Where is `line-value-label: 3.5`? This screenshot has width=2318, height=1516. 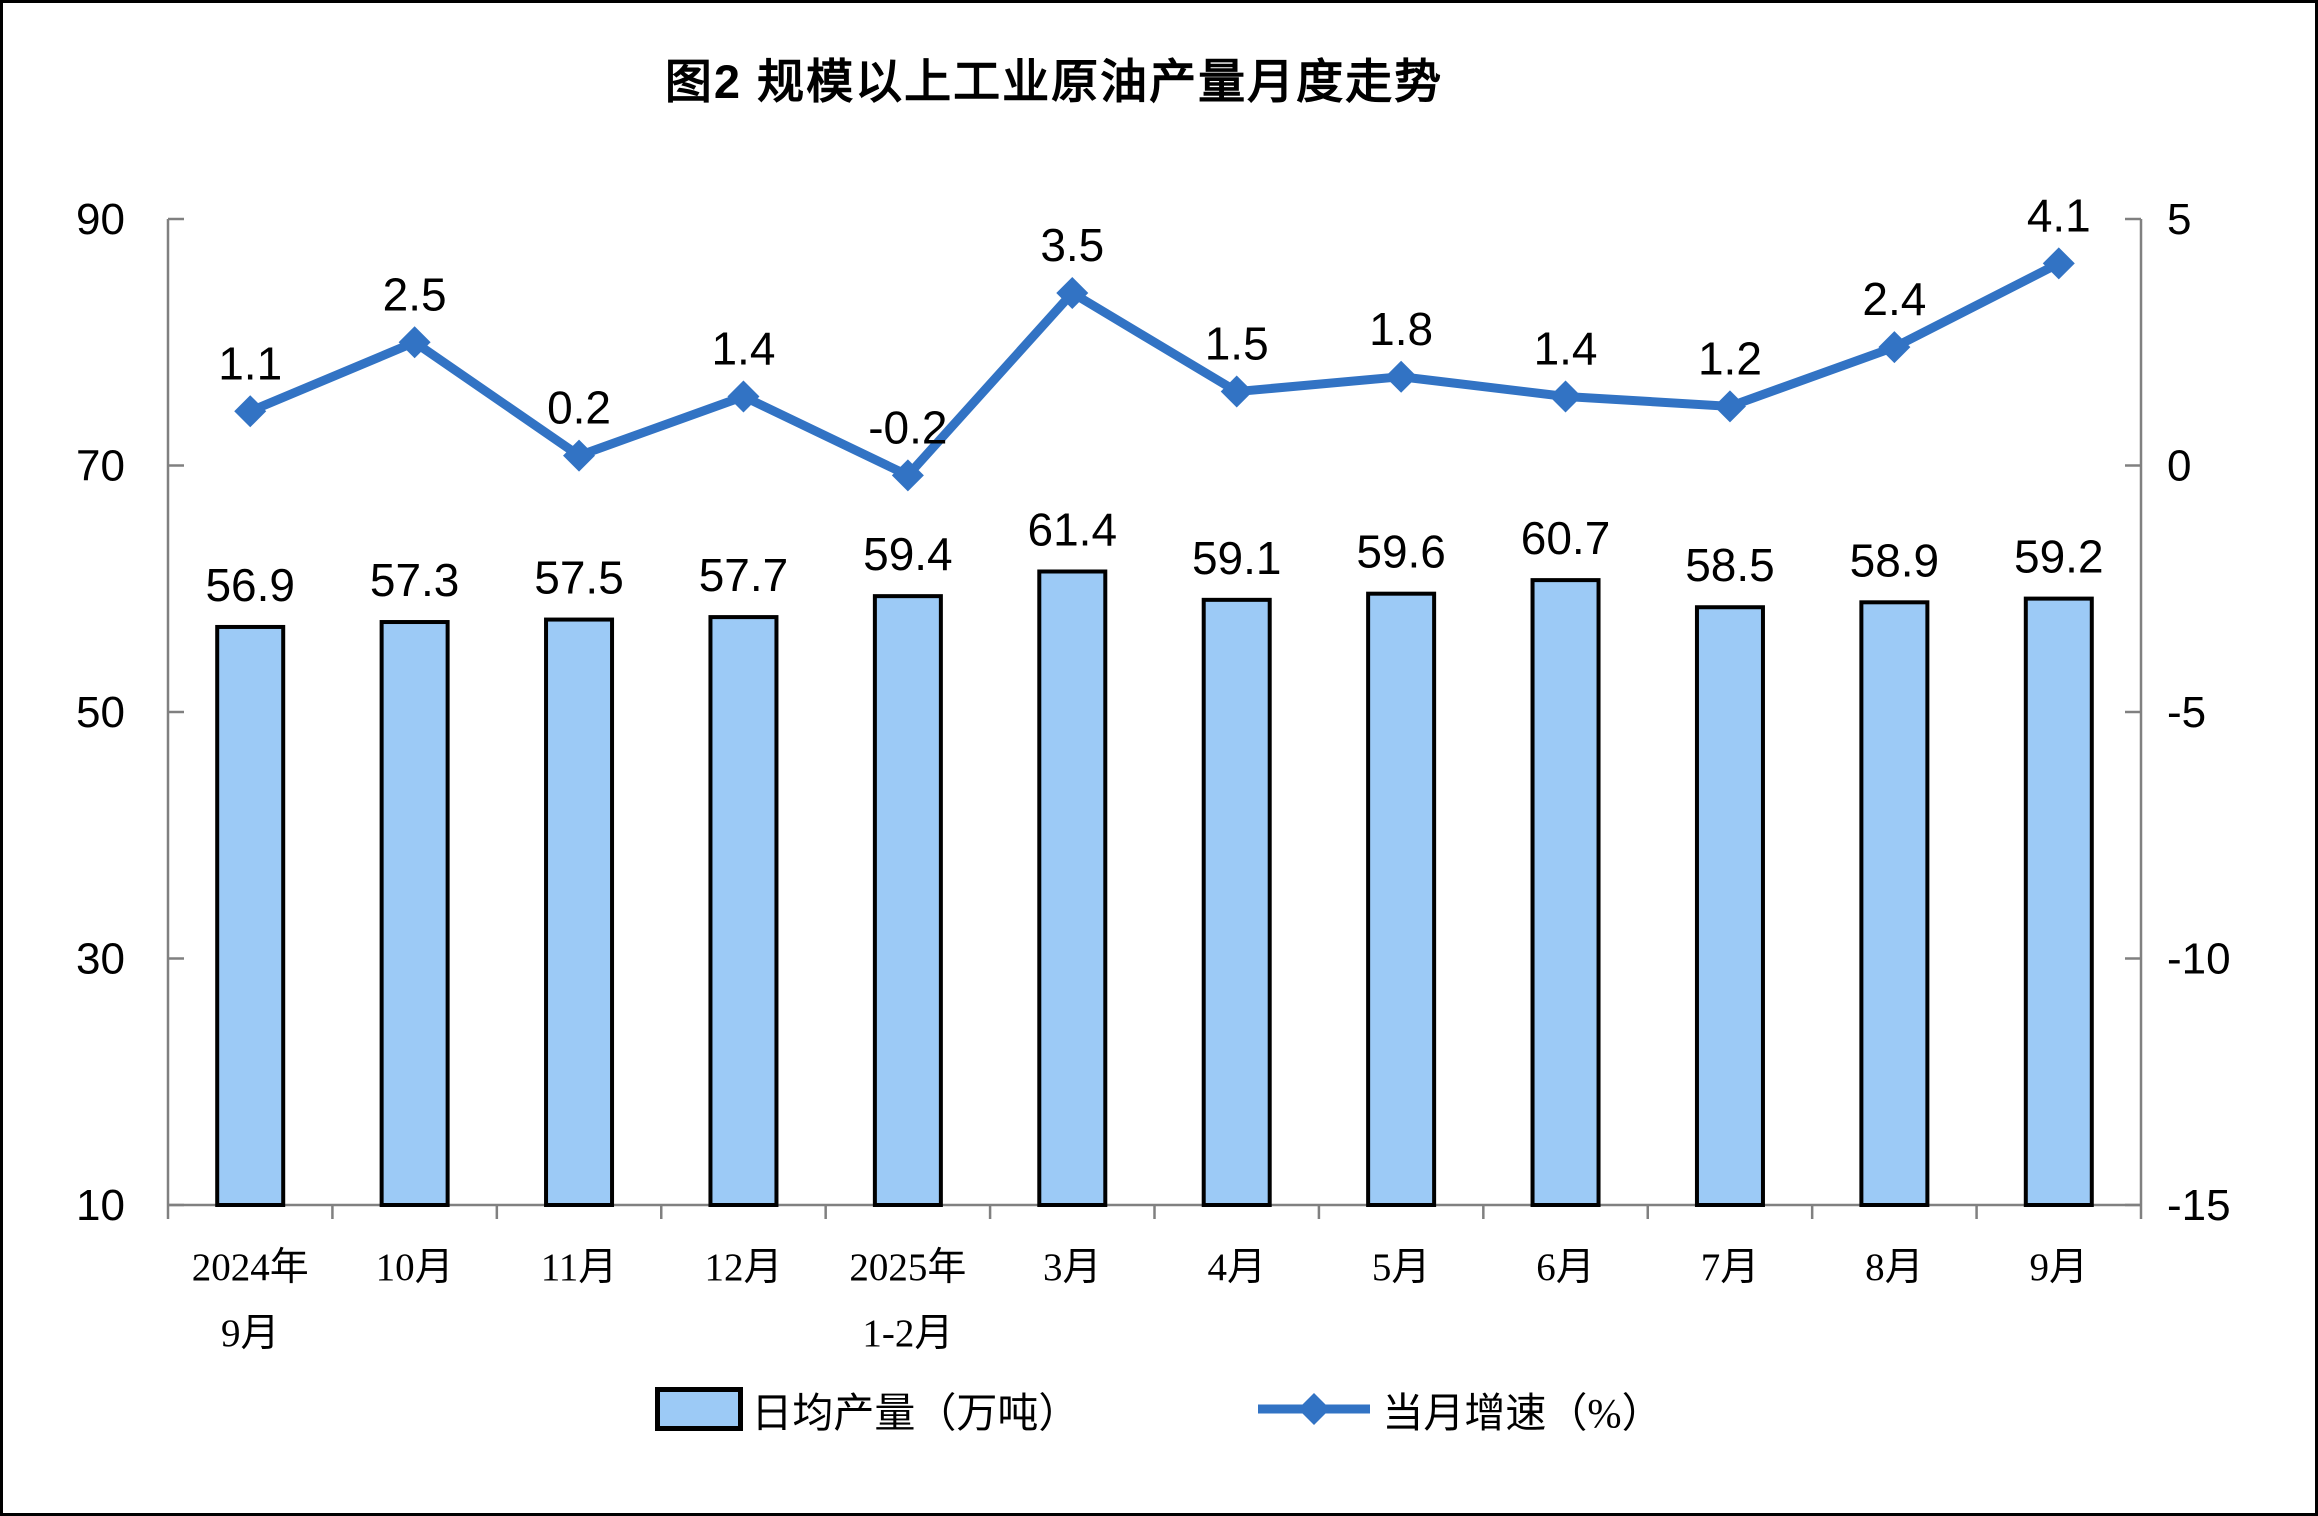 line-value-label: 3.5 is located at coordinates (1072, 245).